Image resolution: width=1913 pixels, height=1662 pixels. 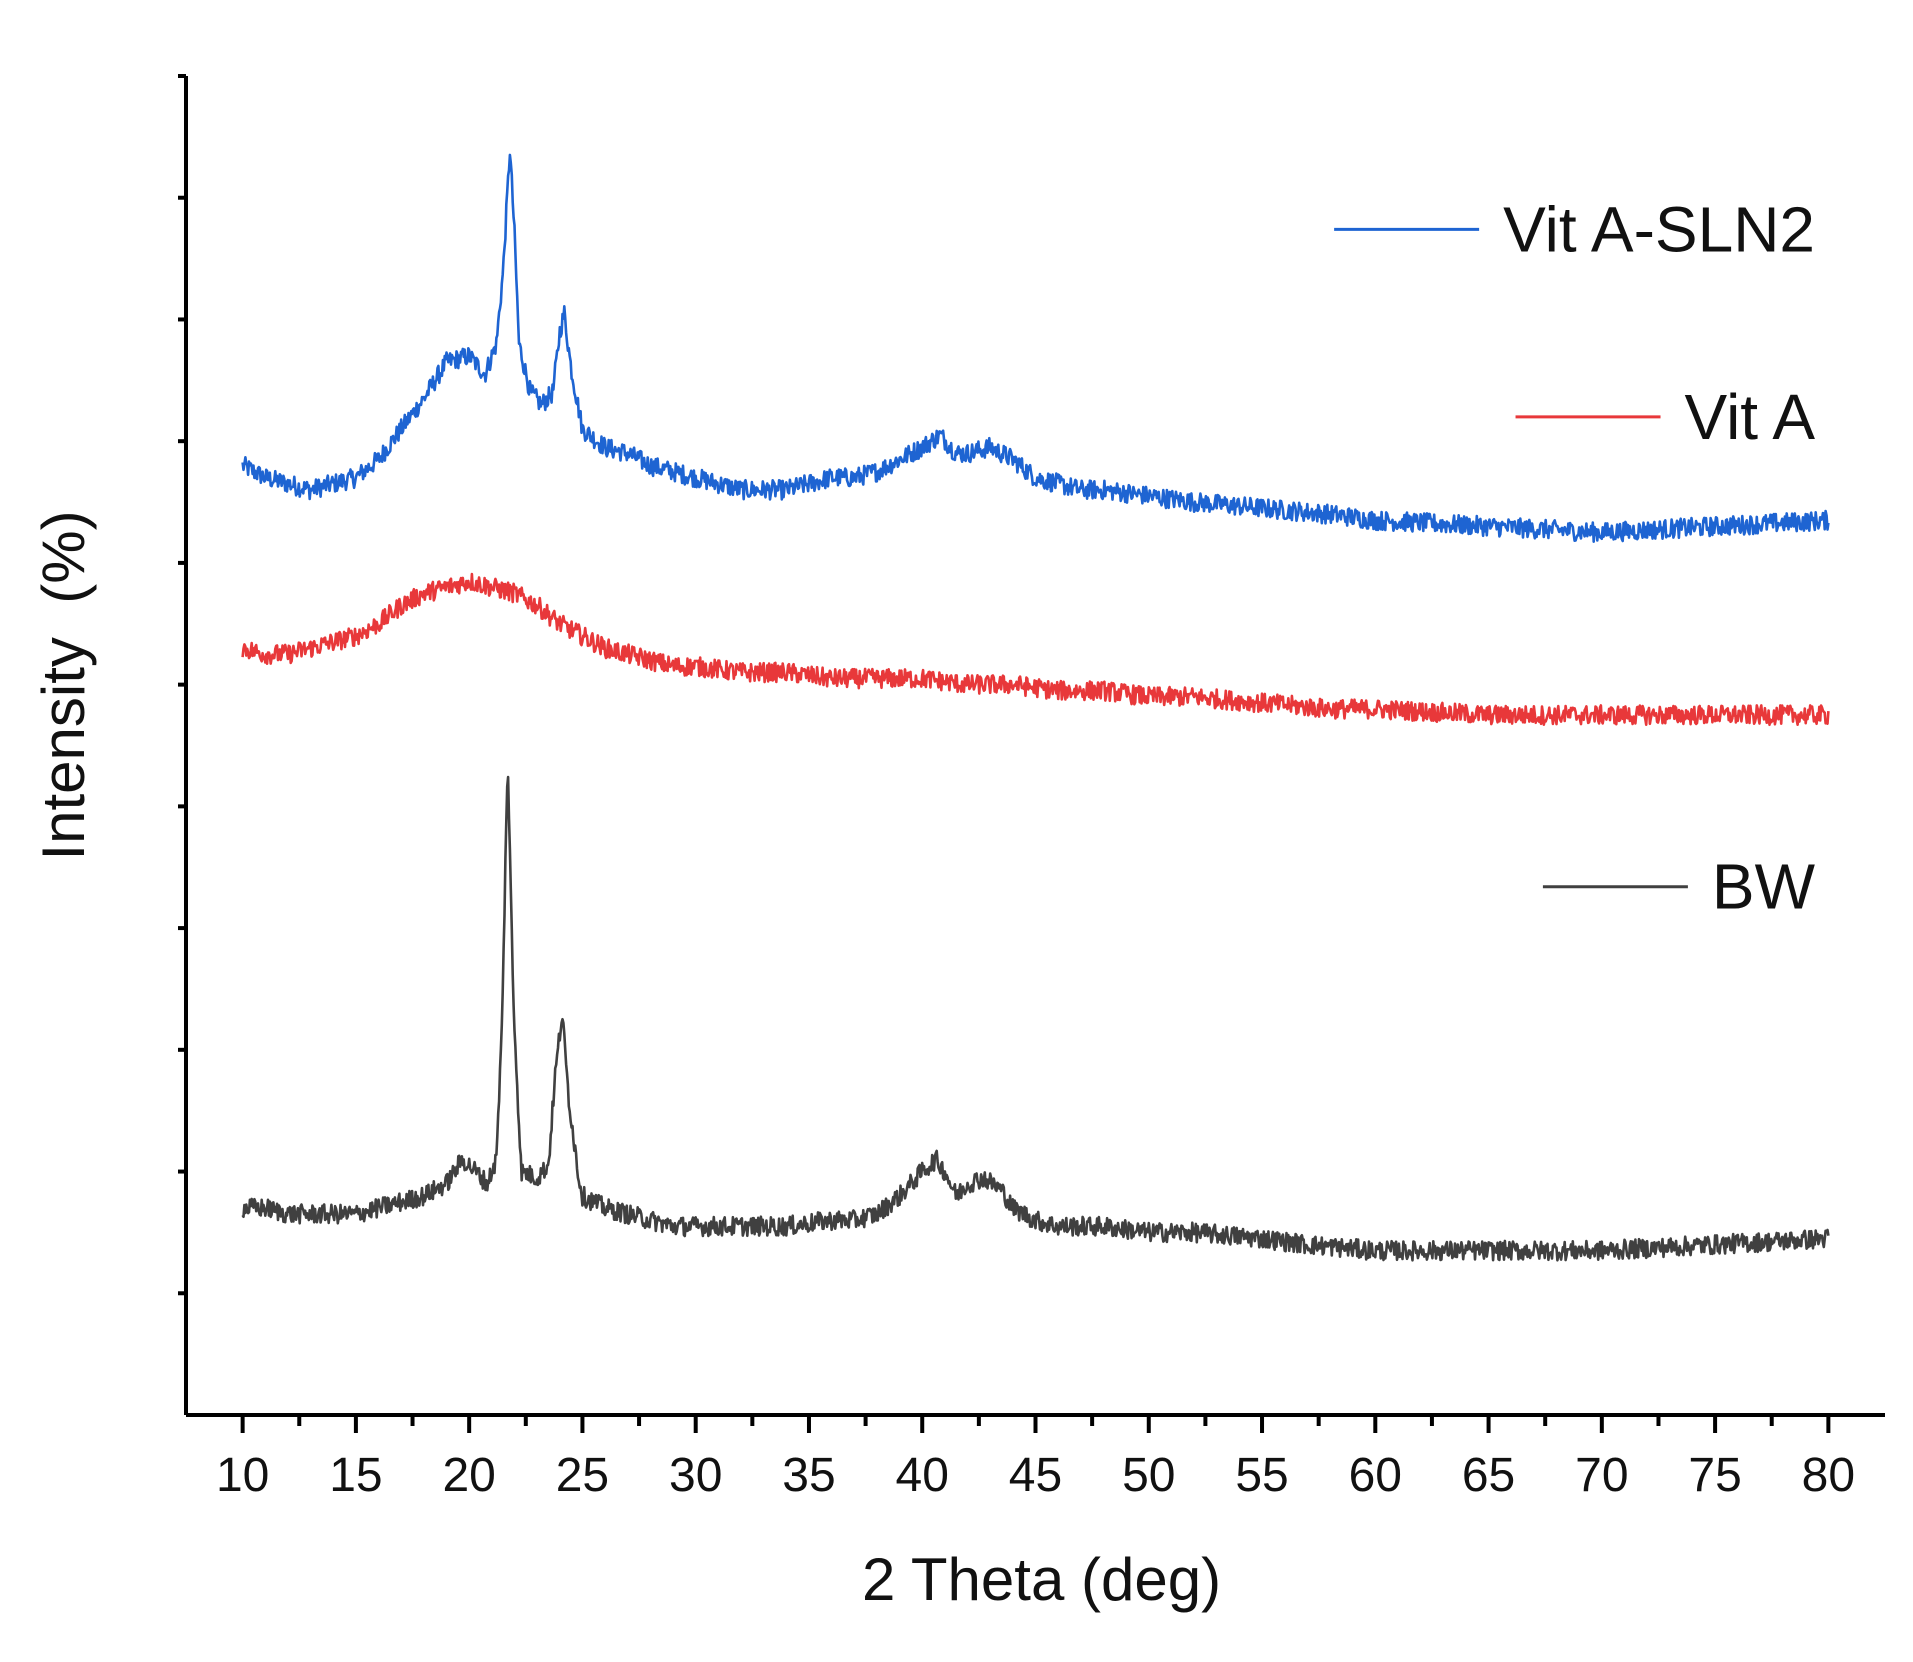 I want to click on x-tick-label: 10, so click(x=242, y=1475).